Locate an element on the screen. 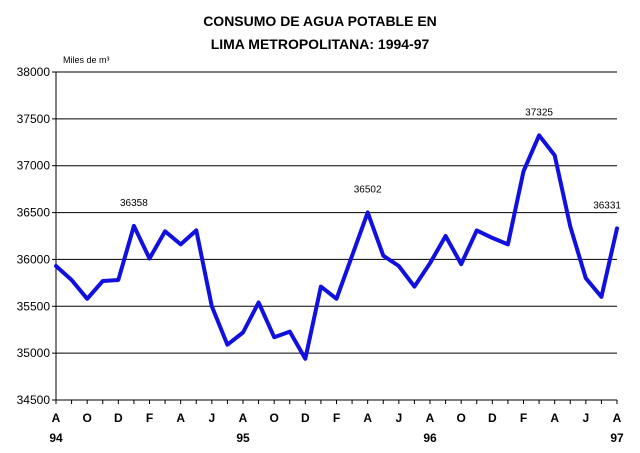 This screenshot has height=453, width=640. year-label: 97 is located at coordinates (617, 438).